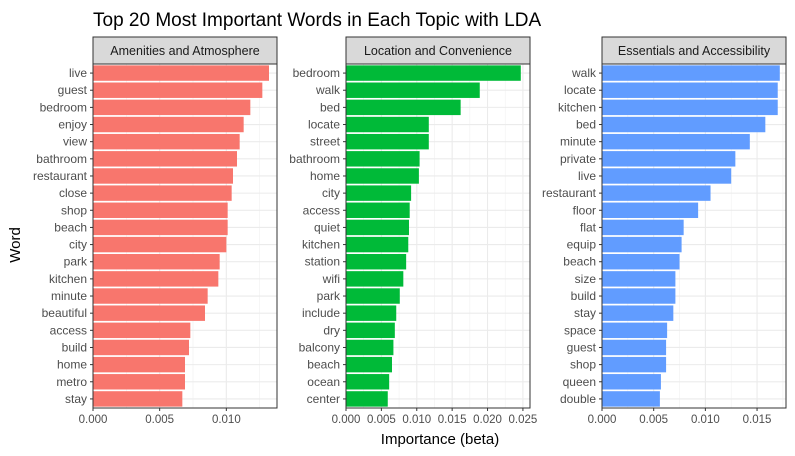 This screenshot has height=456, width=795. Describe the element at coordinates (643, 227) in the screenshot. I see `bar-flat` at that location.